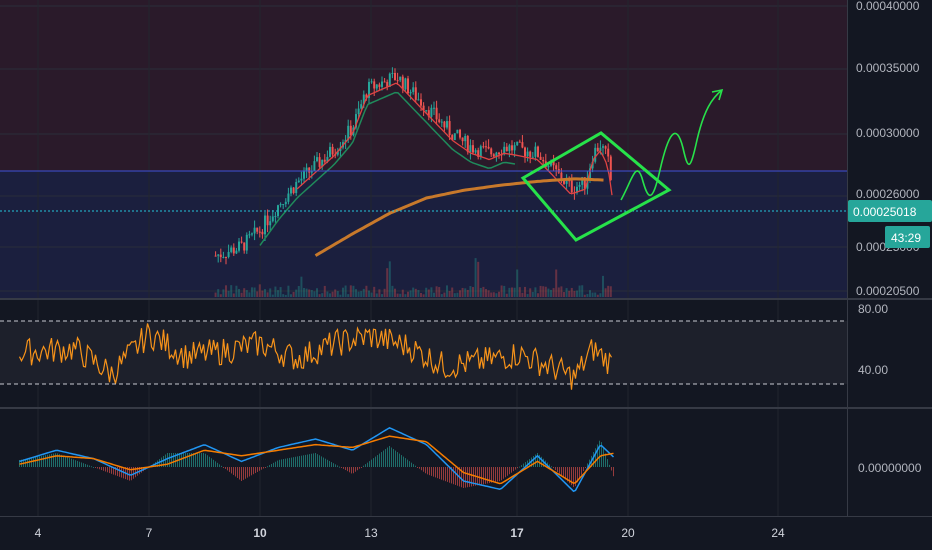 Image resolution: width=932 pixels, height=550 pixels. I want to click on time-axis: 4 7 10 13 17 20 24, so click(410, 533).